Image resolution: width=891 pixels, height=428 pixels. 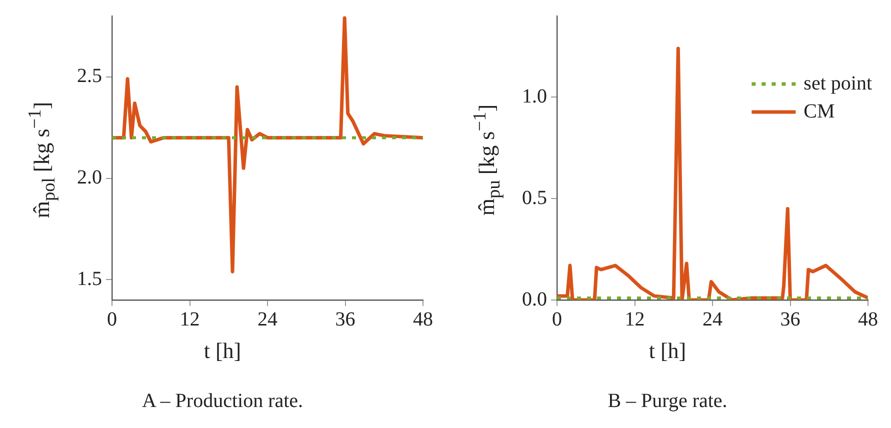 I want to click on y-tick-label: 0.5, so click(x=534, y=197).